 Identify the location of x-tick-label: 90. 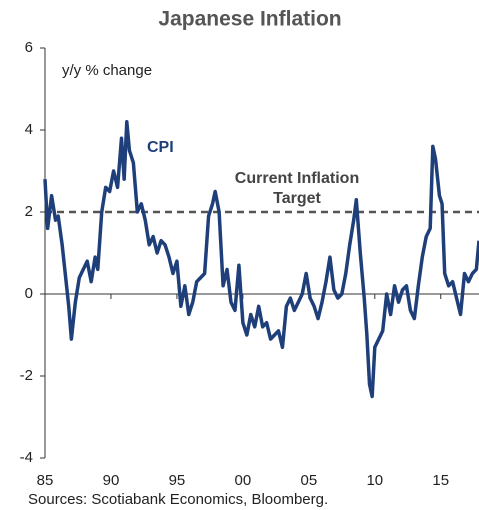
(111, 480).